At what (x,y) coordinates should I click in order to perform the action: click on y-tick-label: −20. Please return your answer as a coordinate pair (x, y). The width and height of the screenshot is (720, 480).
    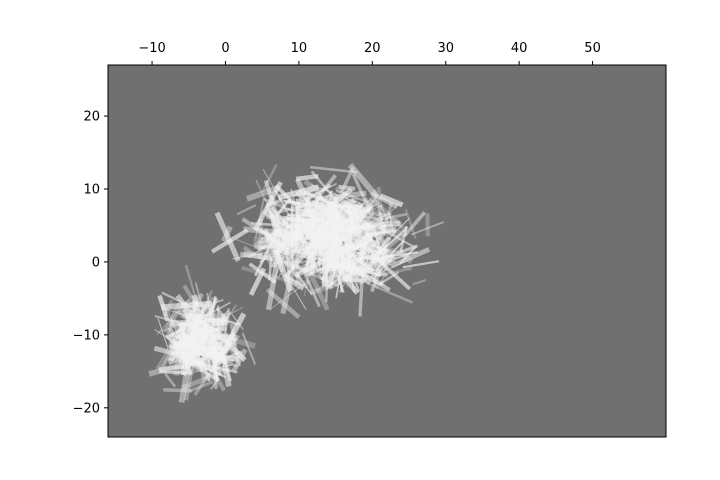
    Looking at the image, I should click on (86, 408).